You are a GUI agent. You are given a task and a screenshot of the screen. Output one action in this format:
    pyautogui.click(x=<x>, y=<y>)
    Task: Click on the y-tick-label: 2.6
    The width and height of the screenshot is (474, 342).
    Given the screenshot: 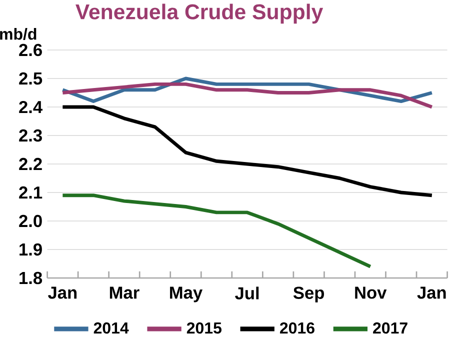 What is the action you would take?
    pyautogui.click(x=30, y=50)
    